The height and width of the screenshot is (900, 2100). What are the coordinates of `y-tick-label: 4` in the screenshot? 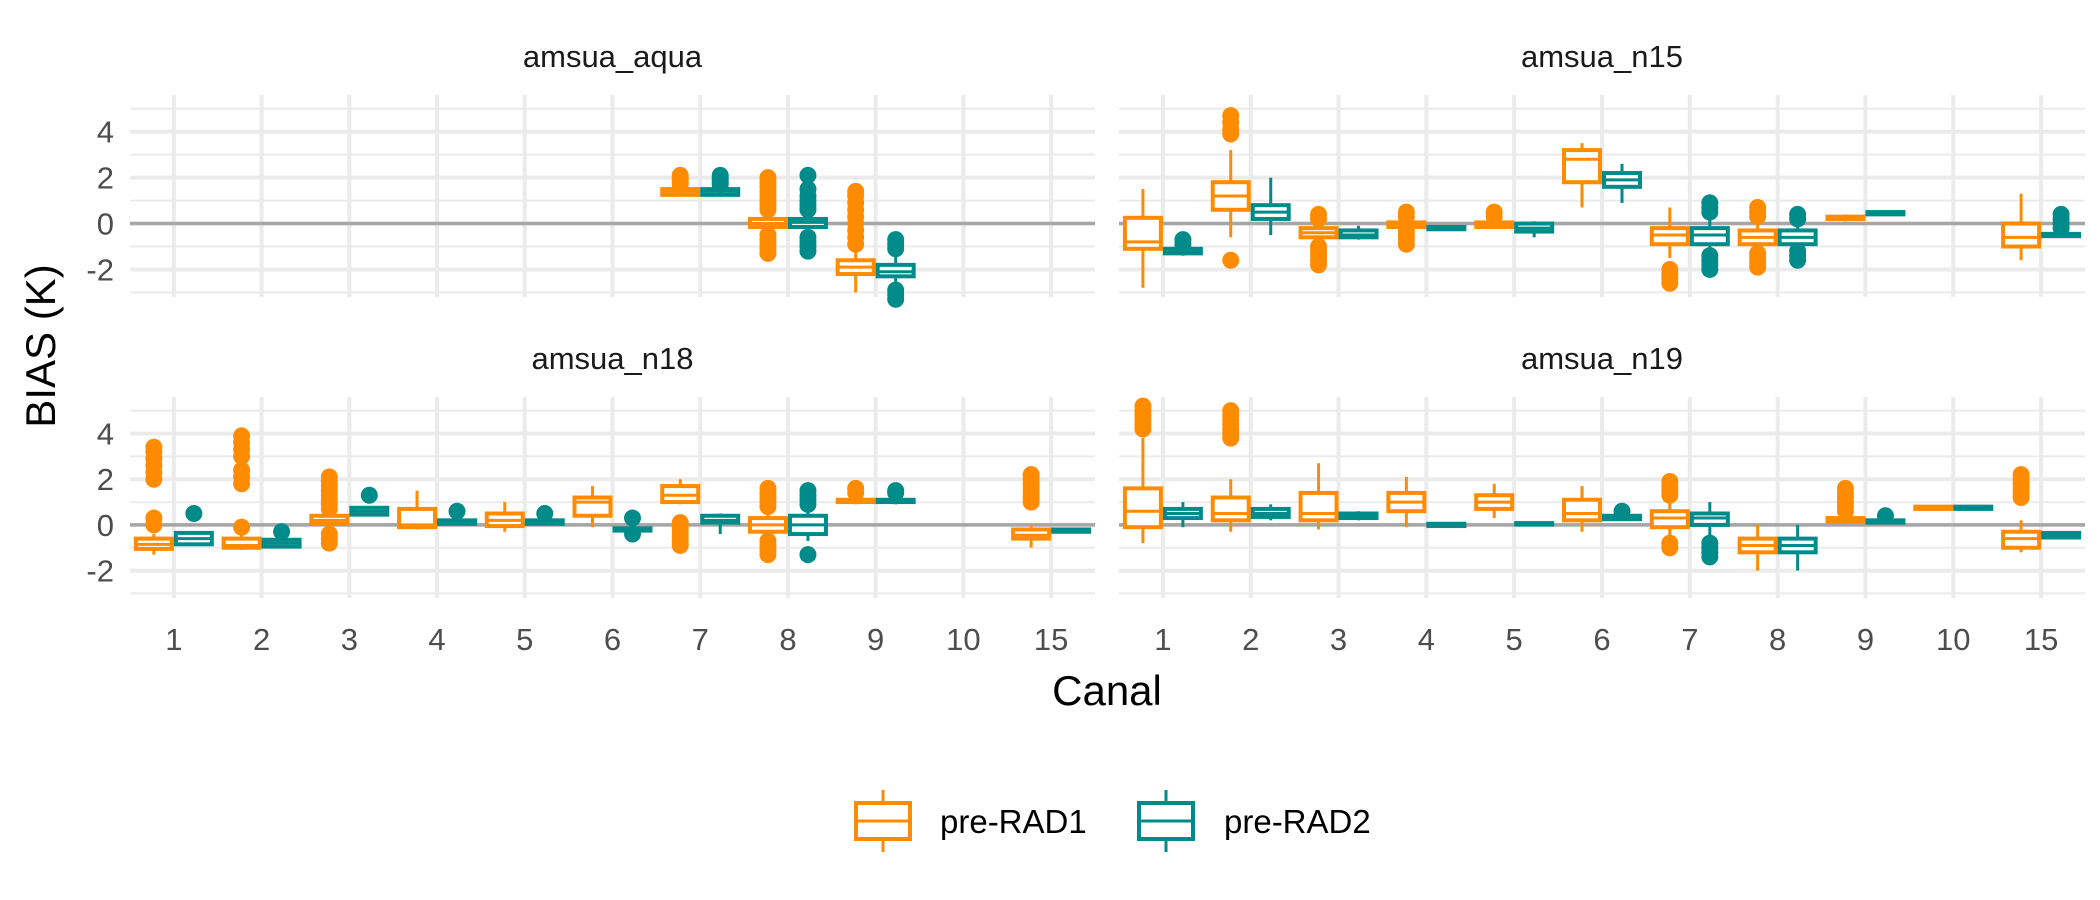 It's located at (105, 132).